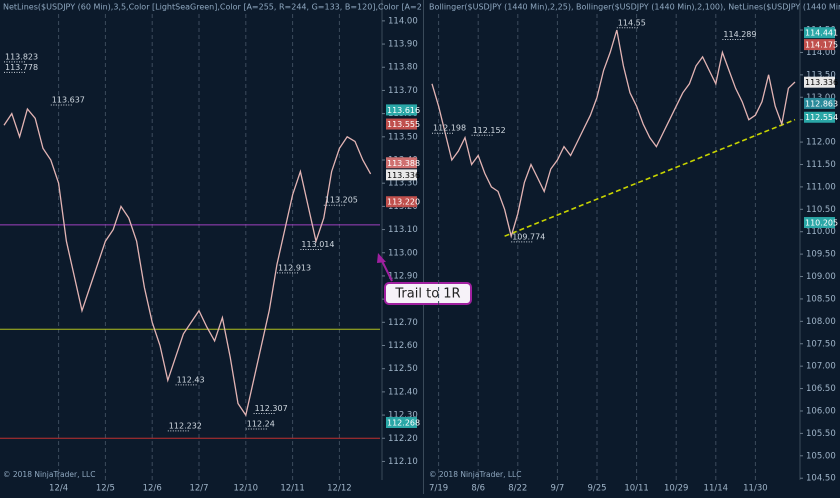 The width and height of the screenshot is (840, 498). What do you see at coordinates (386, 270) in the screenshot?
I see `callout-arrow` at bounding box center [386, 270].